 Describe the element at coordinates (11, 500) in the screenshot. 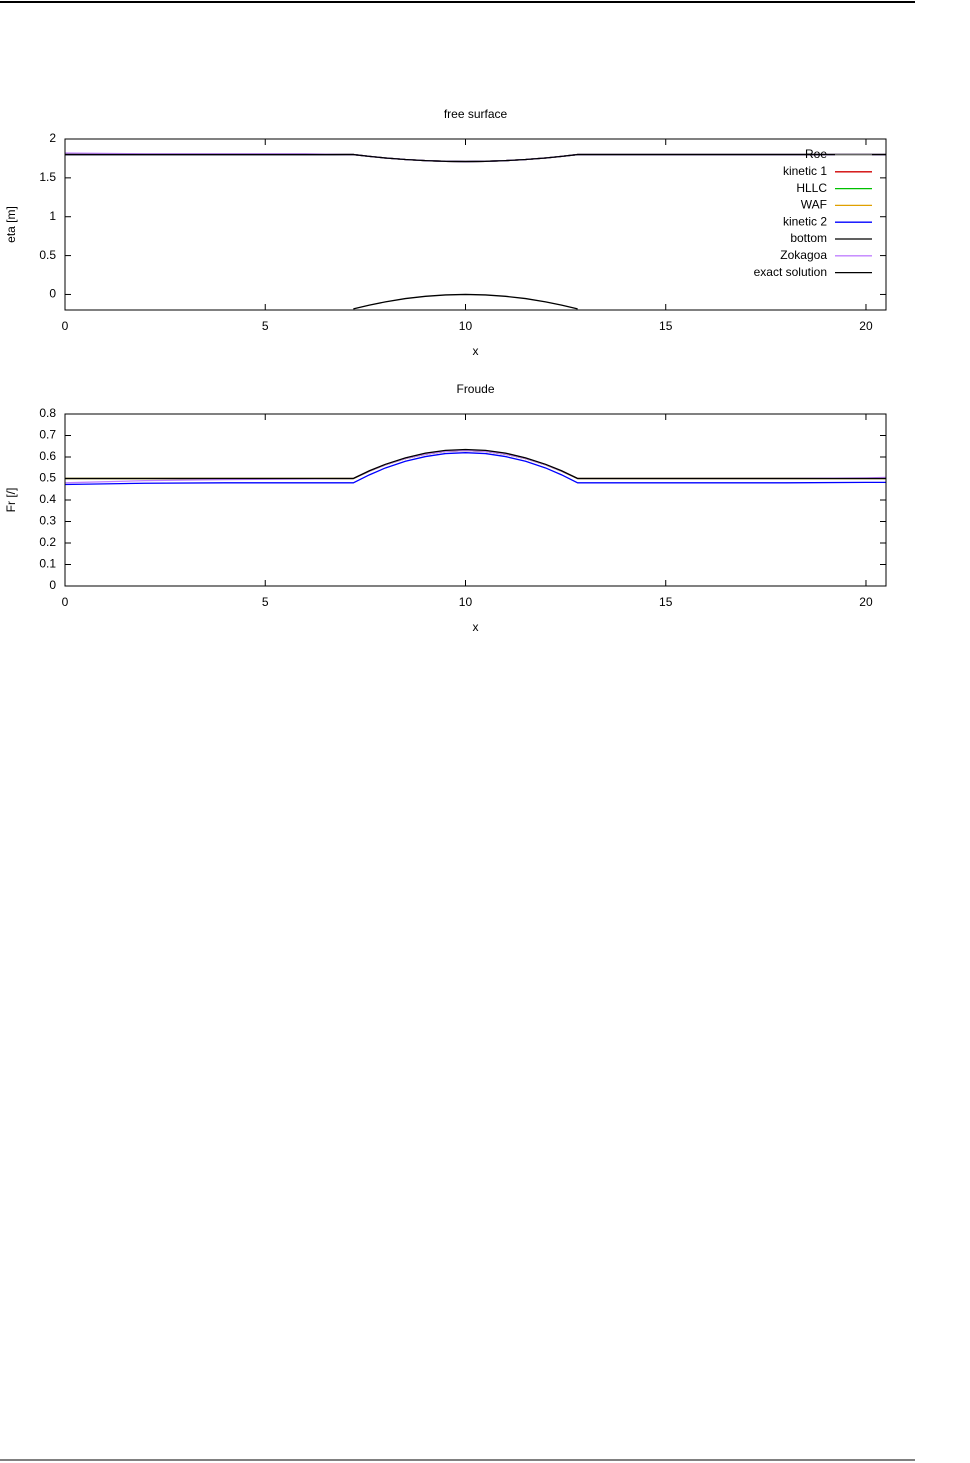

I see `y-axis-label: Fr [/]` at that location.